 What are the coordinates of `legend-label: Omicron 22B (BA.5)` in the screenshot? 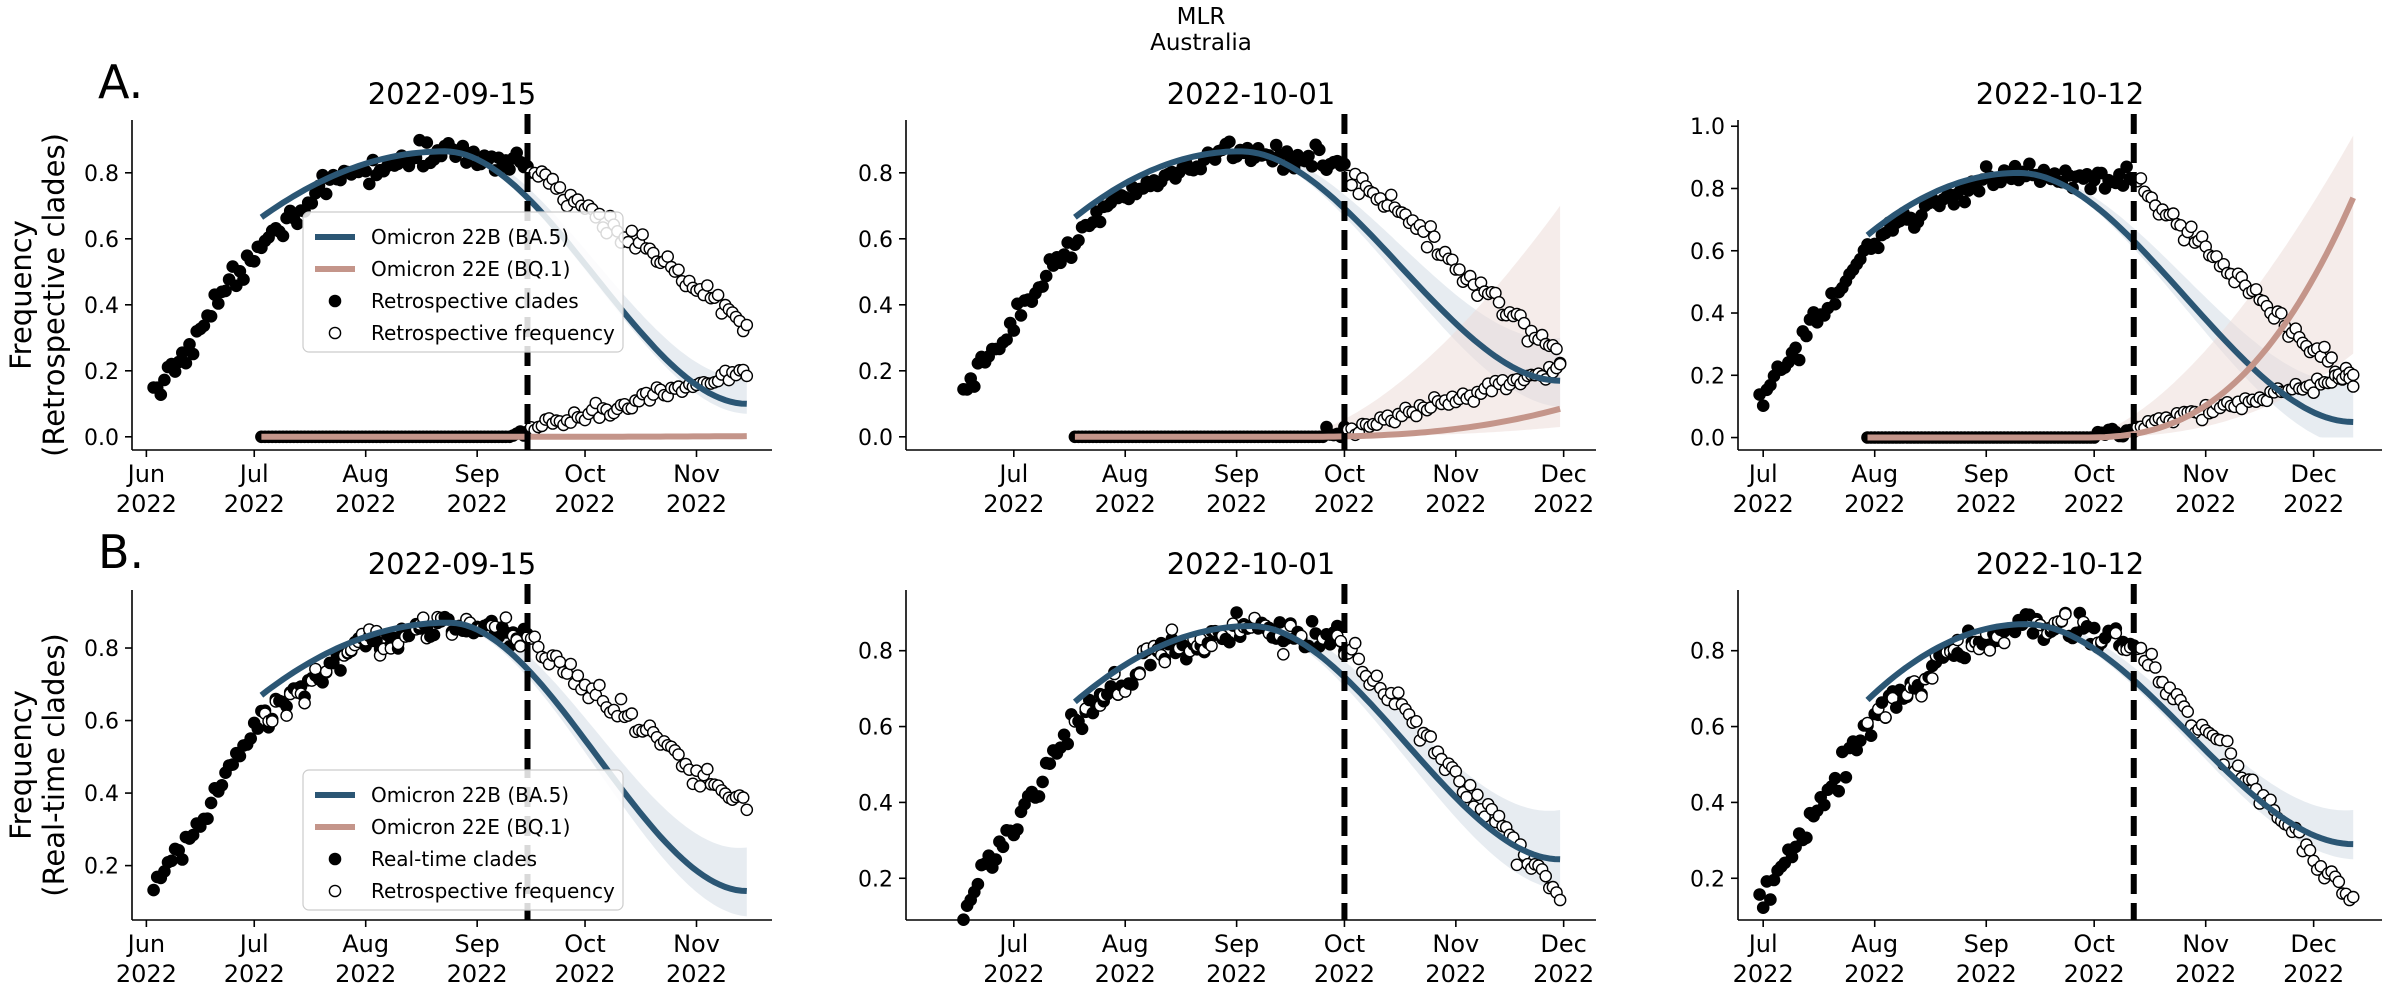 It's located at (470, 237).